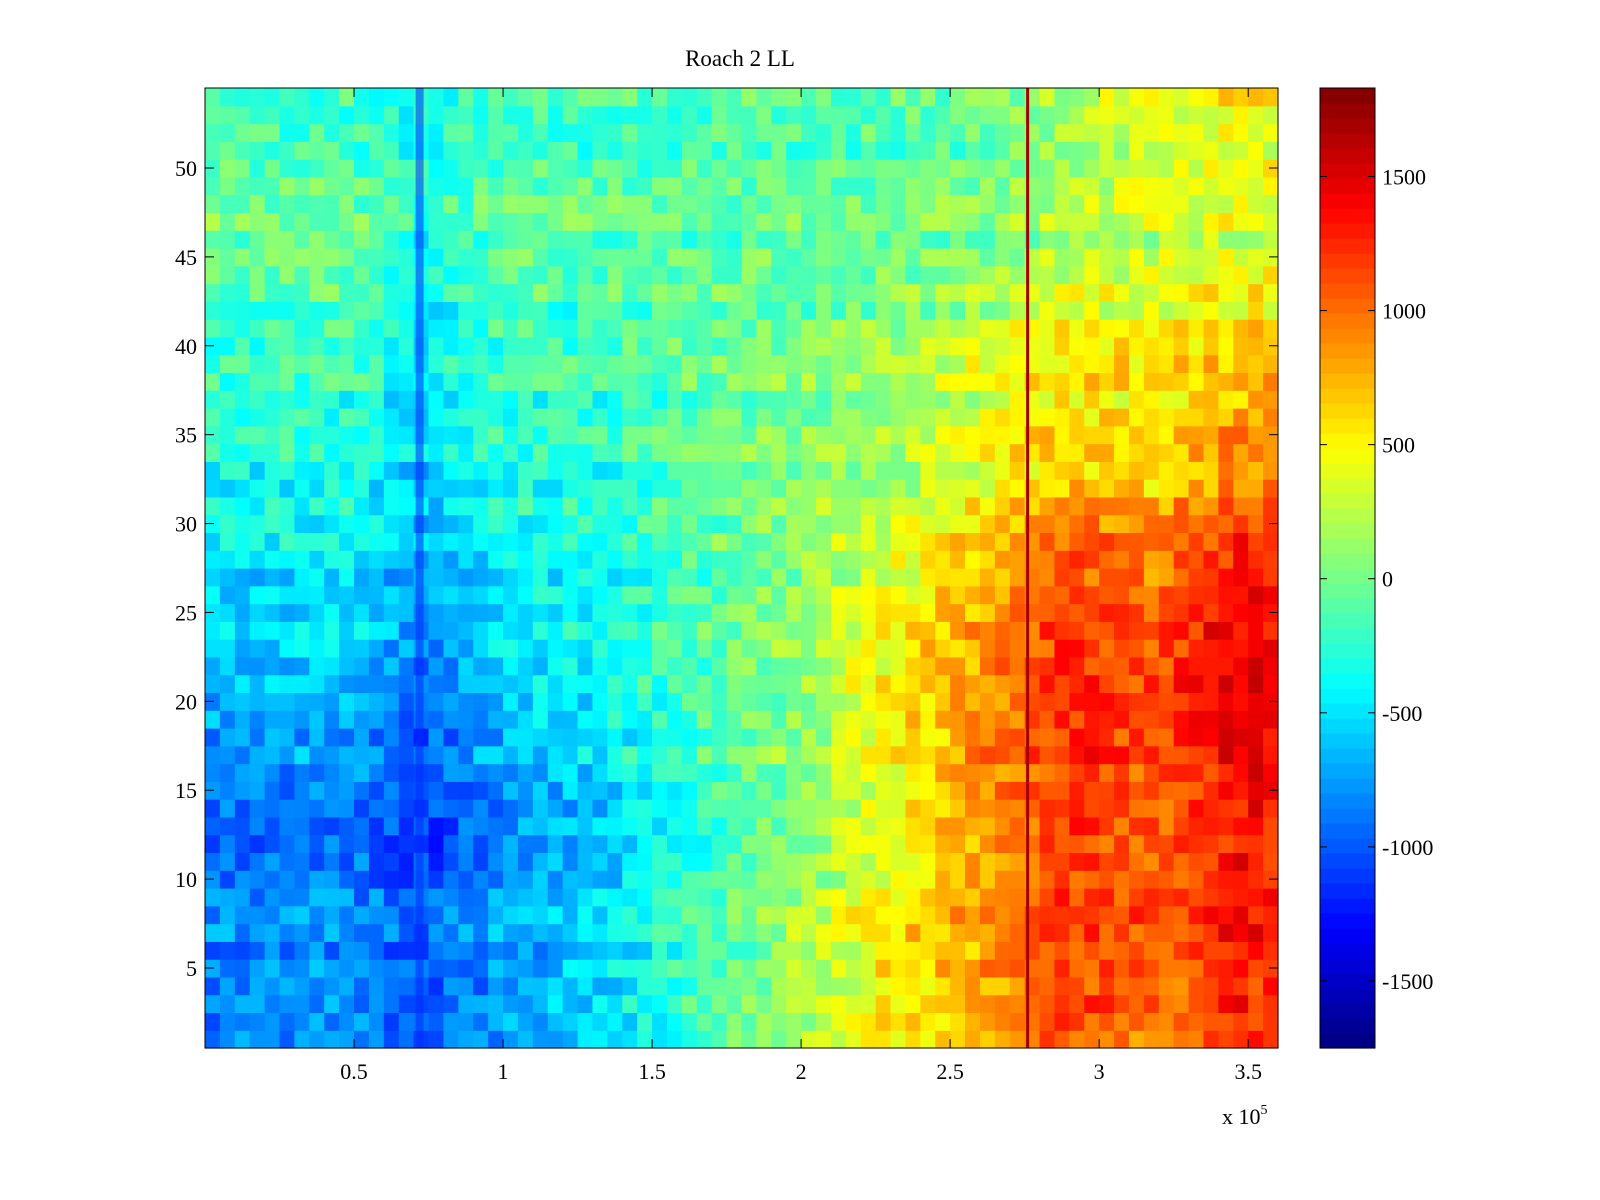 The height and width of the screenshot is (1200, 1600). Describe the element at coordinates (1347, 126) in the screenshot. I see `colorbar-step` at that location.